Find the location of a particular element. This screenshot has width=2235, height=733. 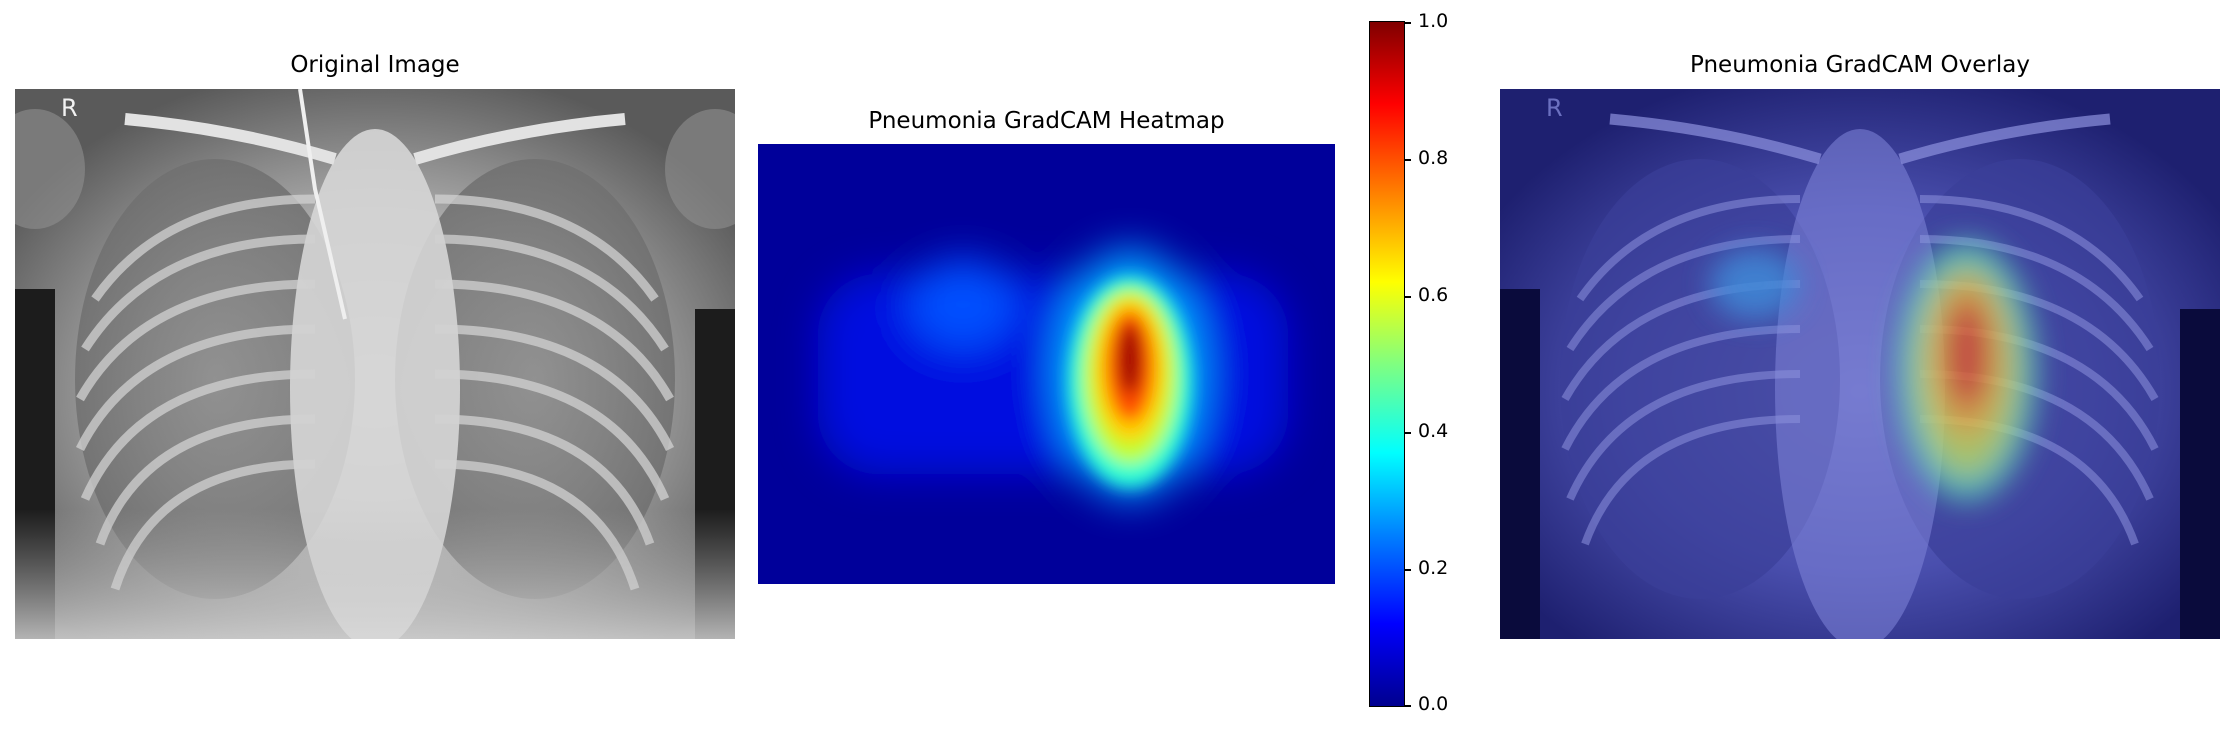

overlay-marker-r: R is located at coordinates (1554, 108).